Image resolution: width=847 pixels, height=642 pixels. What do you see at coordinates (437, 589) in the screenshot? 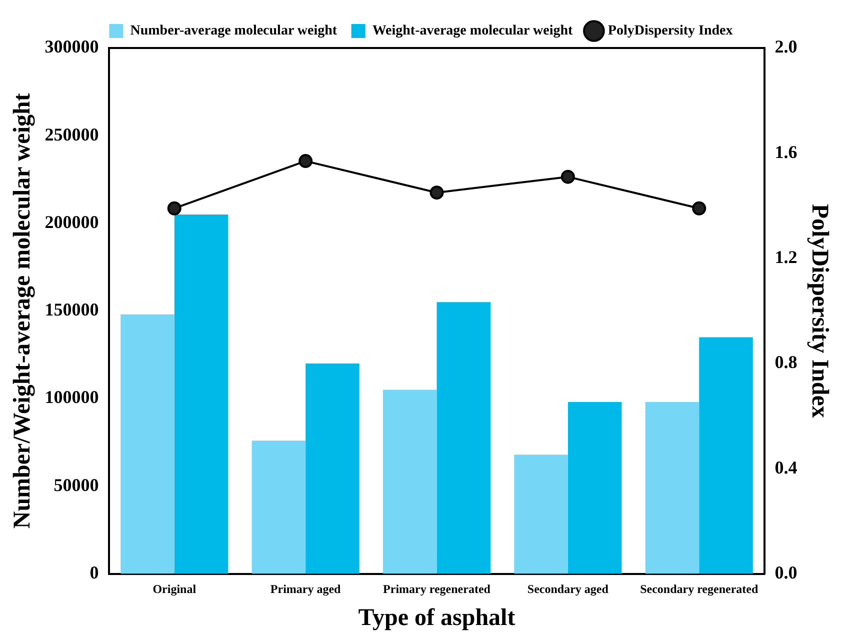
I see `x-tick-label: Primary regenerated` at bounding box center [437, 589].